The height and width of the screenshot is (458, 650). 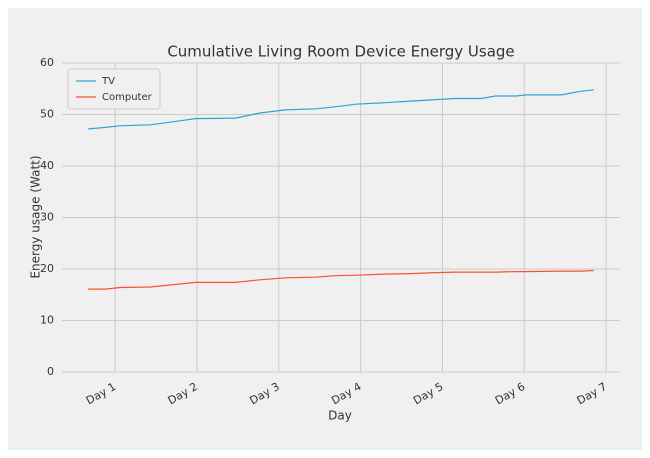 I want to click on y-tick-label: 0, so click(x=50, y=371).